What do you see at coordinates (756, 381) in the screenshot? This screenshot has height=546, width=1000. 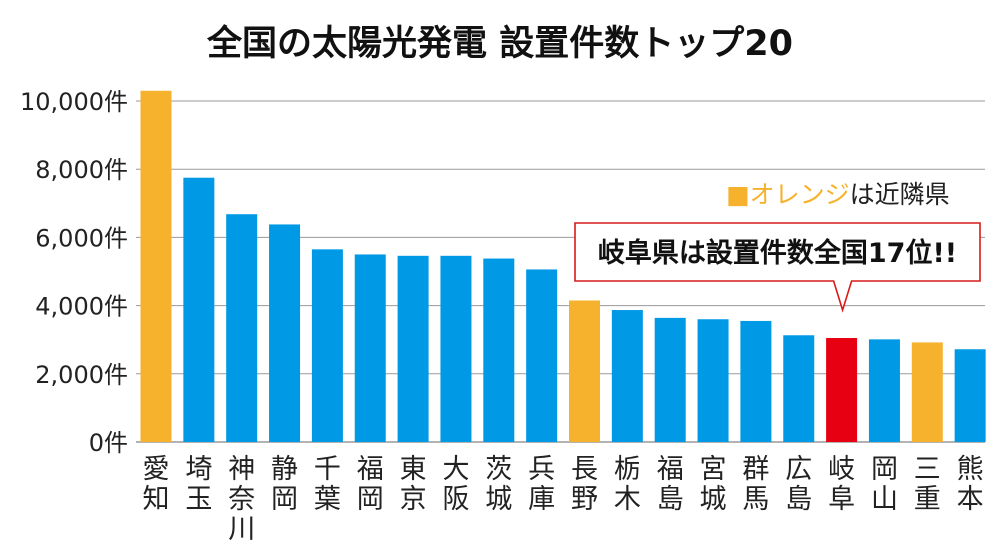 I see `bar-群馬` at bounding box center [756, 381].